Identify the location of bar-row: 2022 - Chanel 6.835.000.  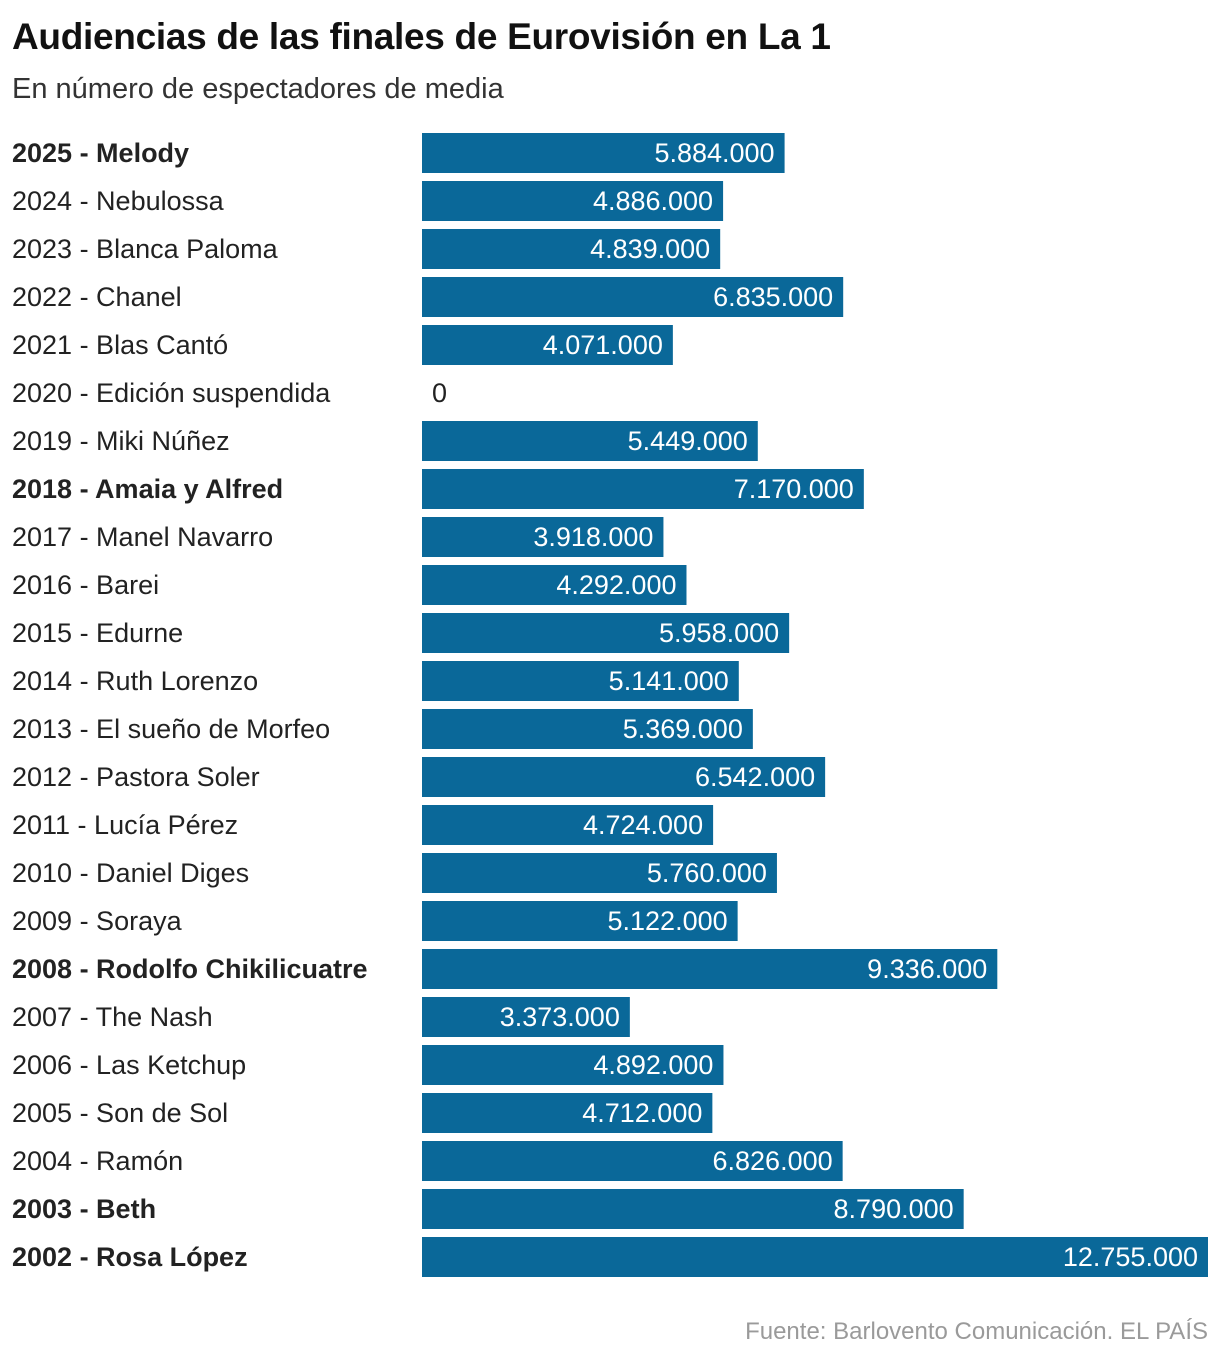
(428, 297).